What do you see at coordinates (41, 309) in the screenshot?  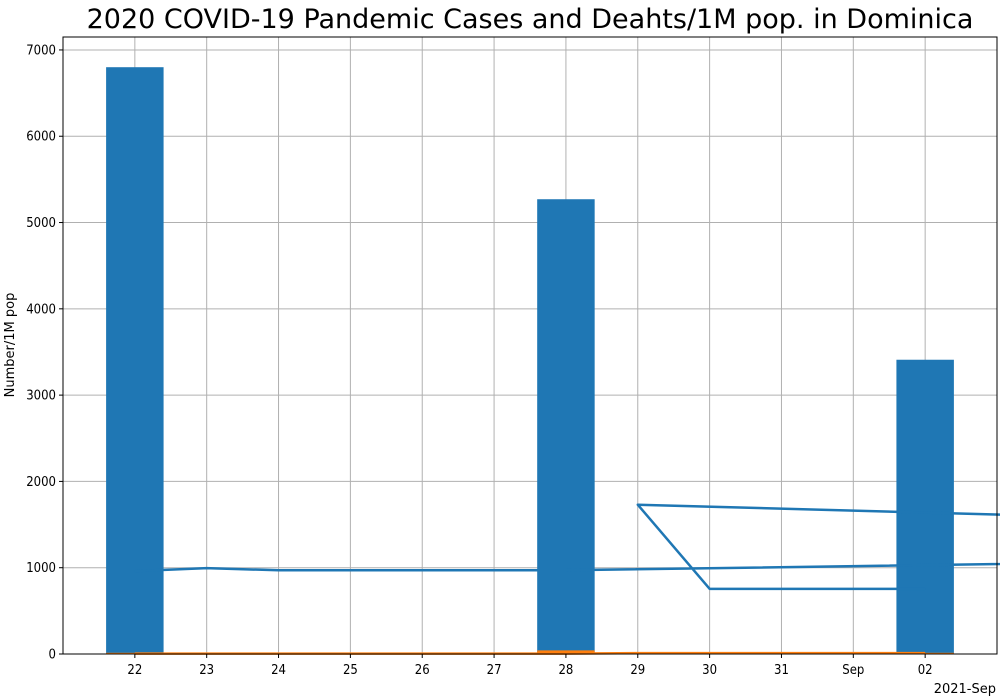 I see `y-tick-label: 4000` at bounding box center [41, 309].